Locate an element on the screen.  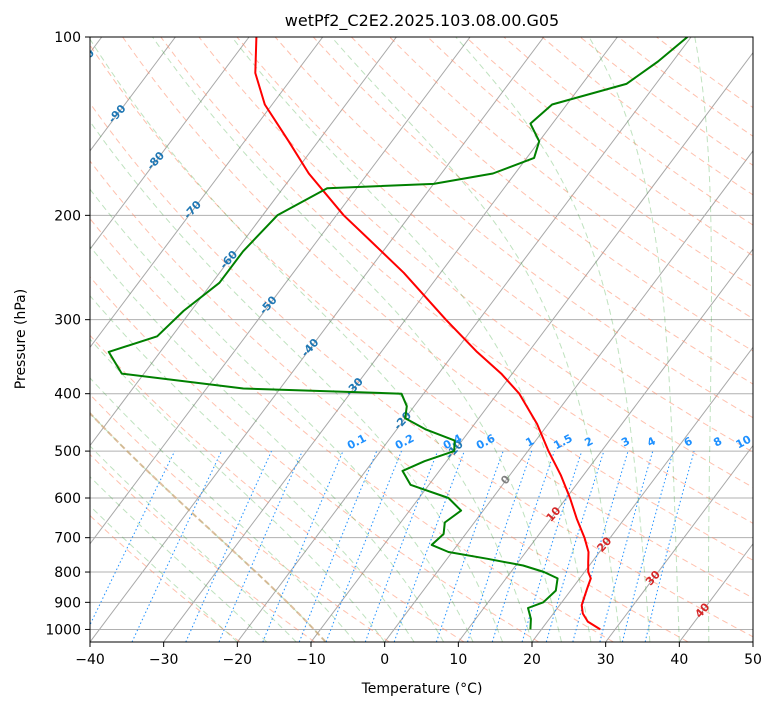
x-tick-label: 50 is located at coordinates (753, 660).